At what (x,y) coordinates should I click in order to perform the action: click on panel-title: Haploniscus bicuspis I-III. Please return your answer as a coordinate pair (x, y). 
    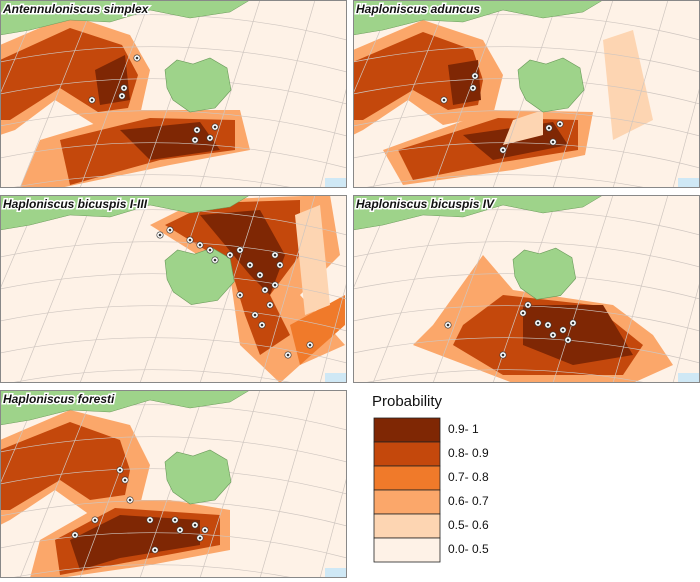
    Looking at the image, I should click on (75, 204).